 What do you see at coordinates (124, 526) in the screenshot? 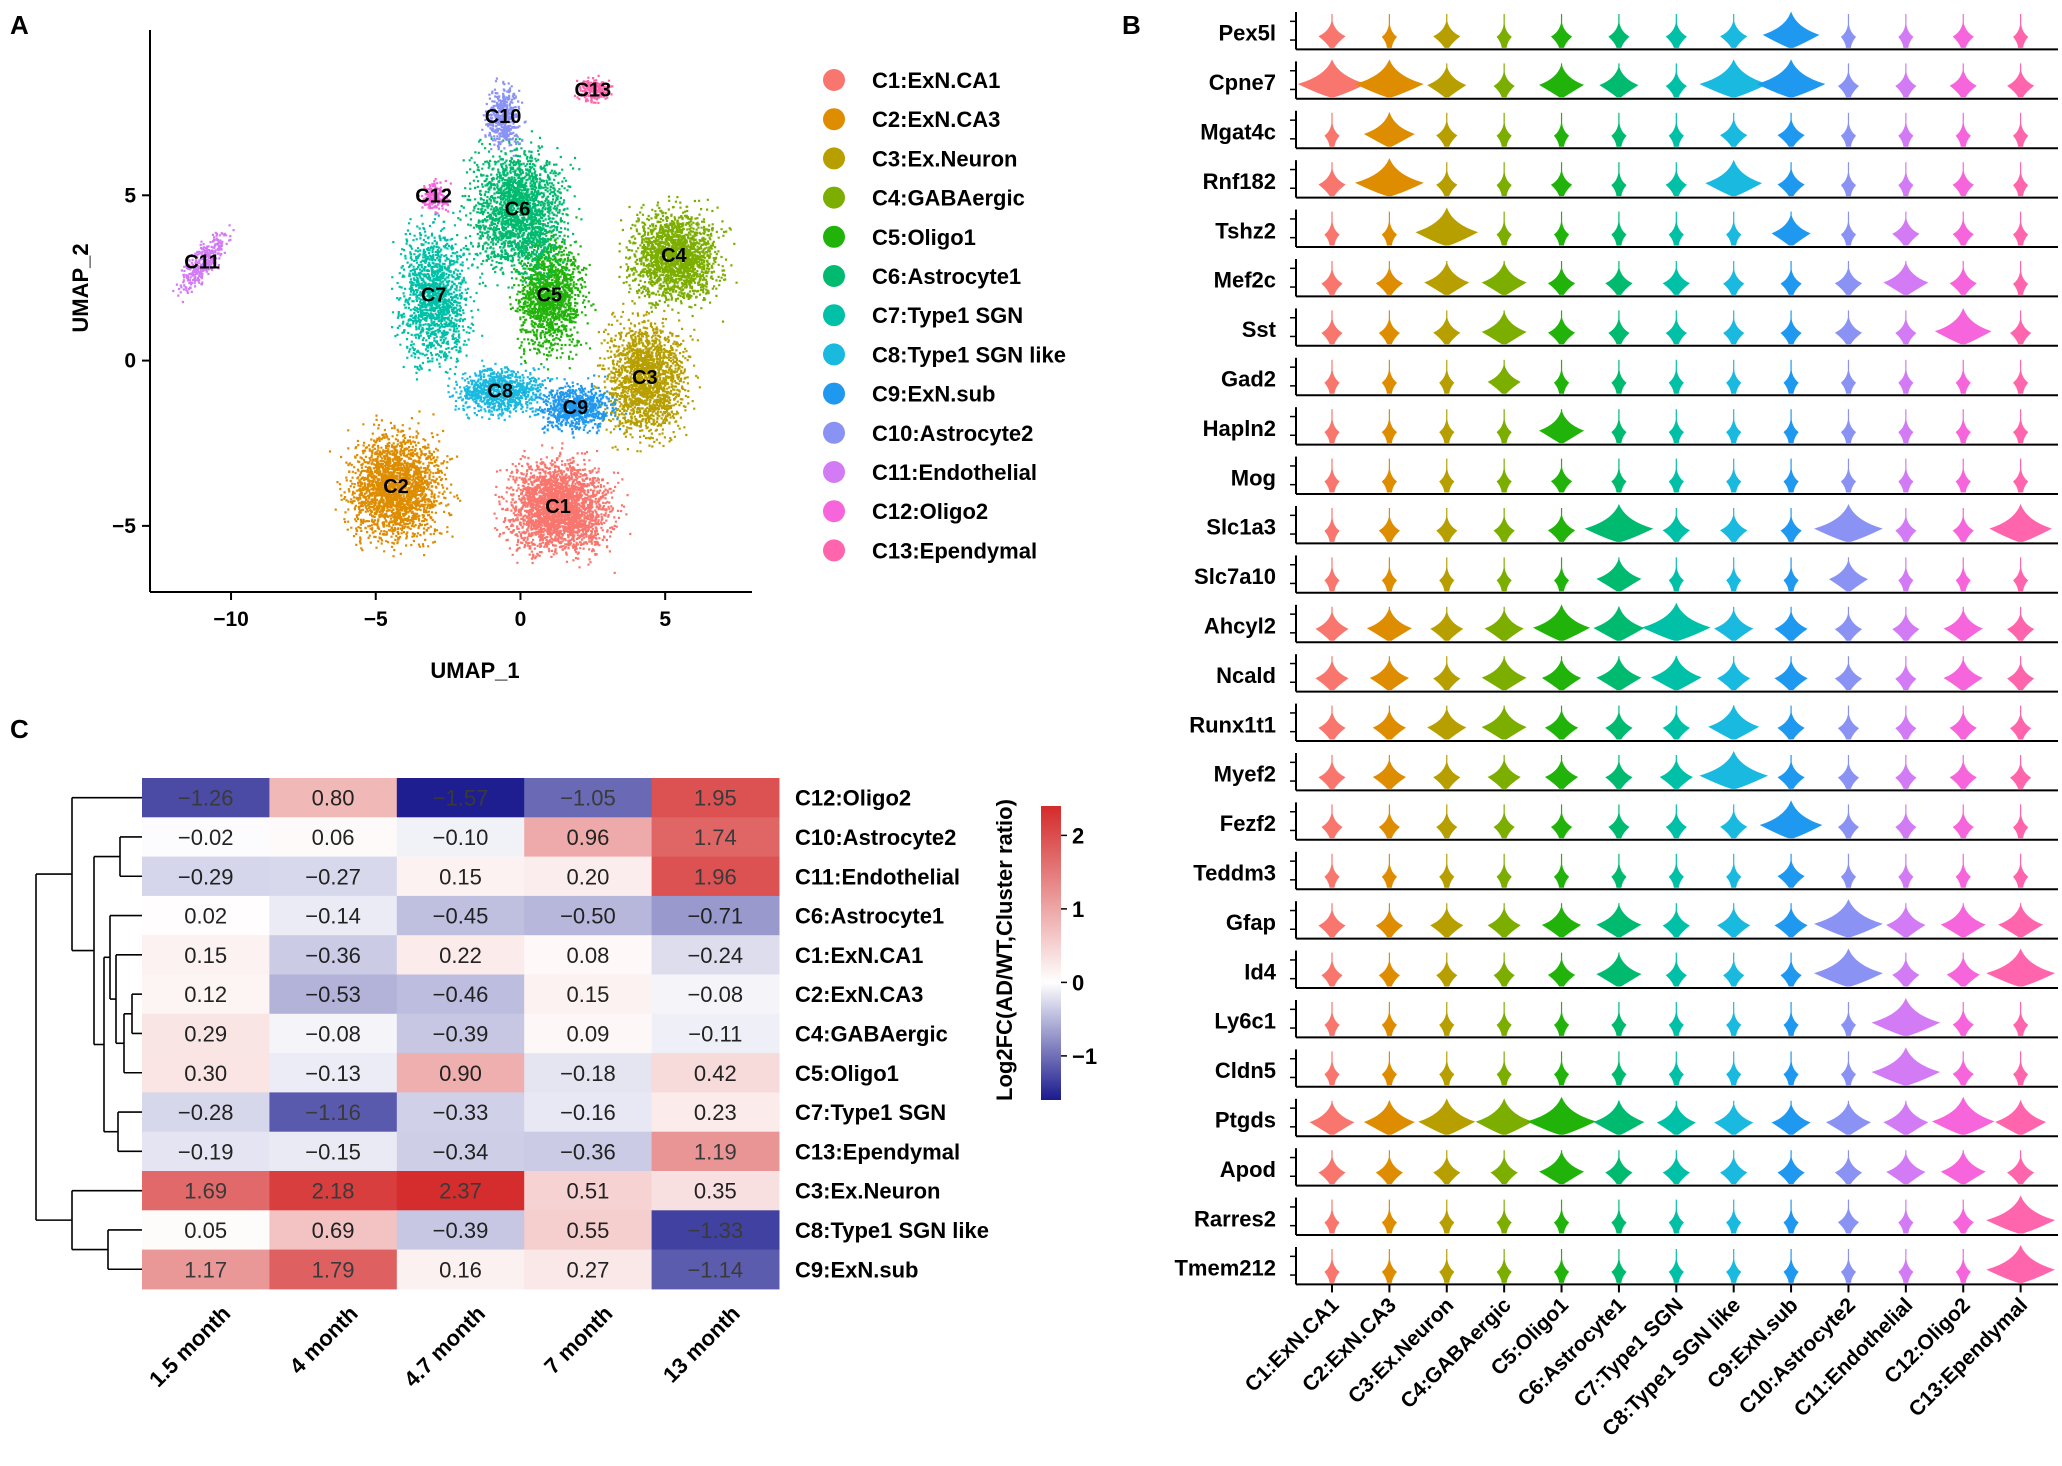
I see `umap-ytick-label: −5` at bounding box center [124, 526].